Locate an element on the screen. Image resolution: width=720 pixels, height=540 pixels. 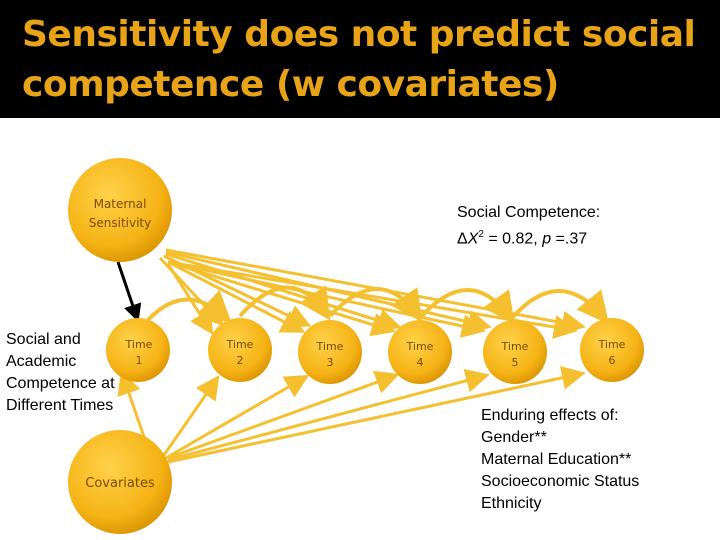
arrow-time1-time4 is located at coordinates (281, 298).